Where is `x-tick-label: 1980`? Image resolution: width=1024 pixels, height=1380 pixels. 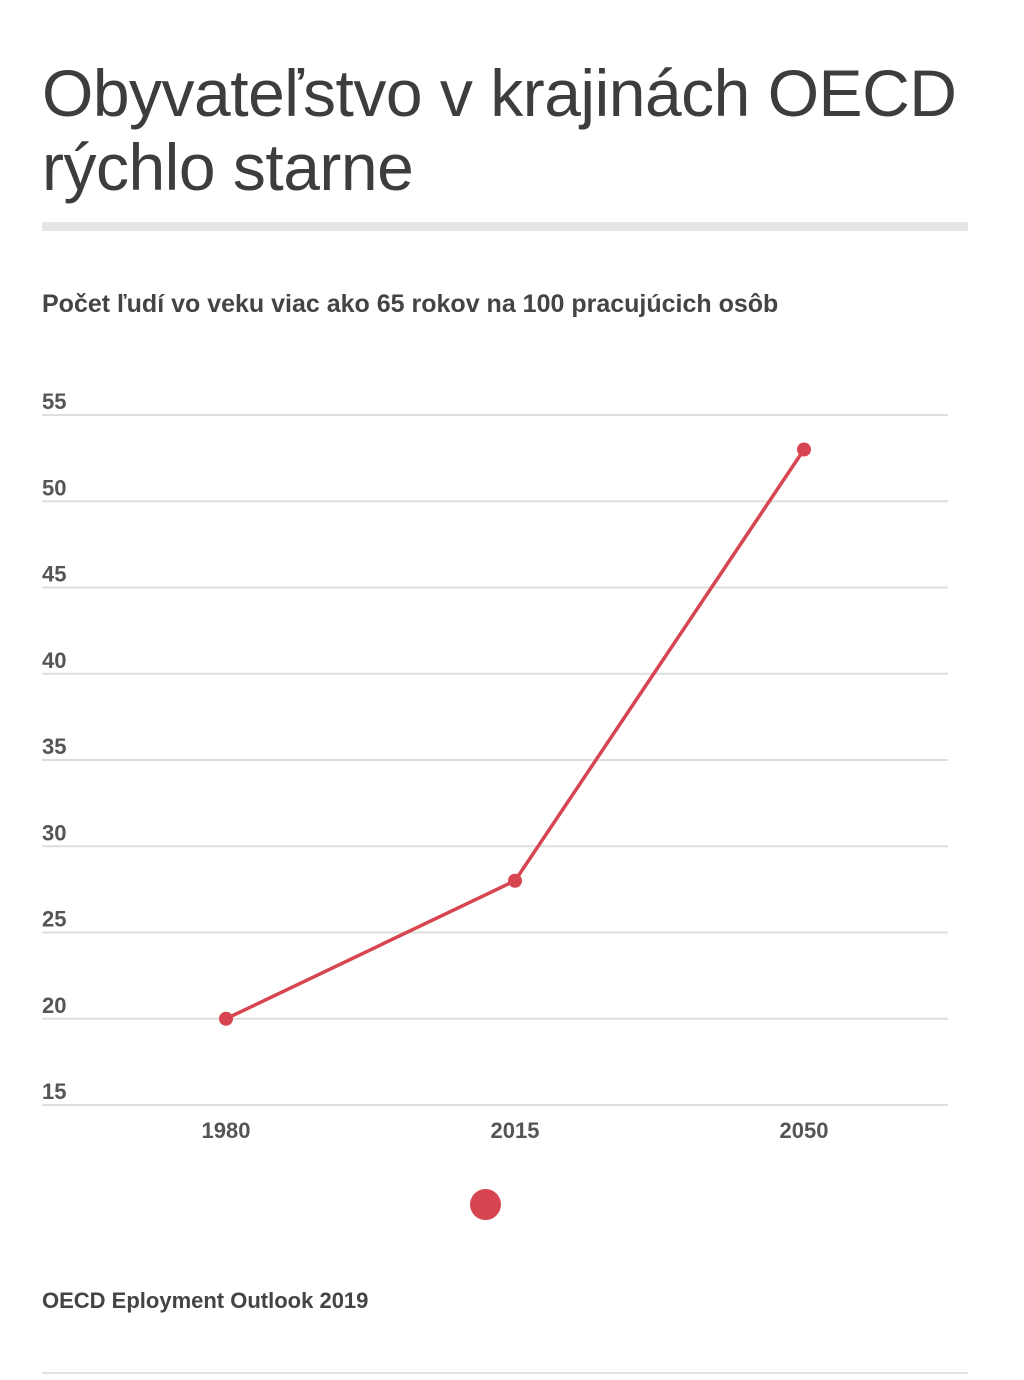 x-tick-label: 1980 is located at coordinates (226, 1130).